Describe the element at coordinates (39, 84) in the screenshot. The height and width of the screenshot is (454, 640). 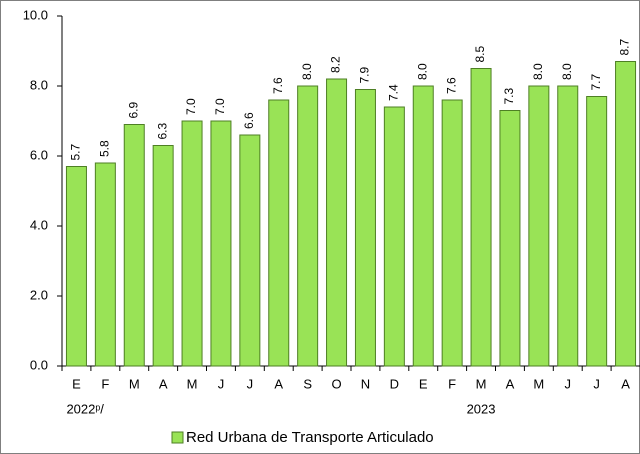
I see `y-tick-label: 8.0` at that location.